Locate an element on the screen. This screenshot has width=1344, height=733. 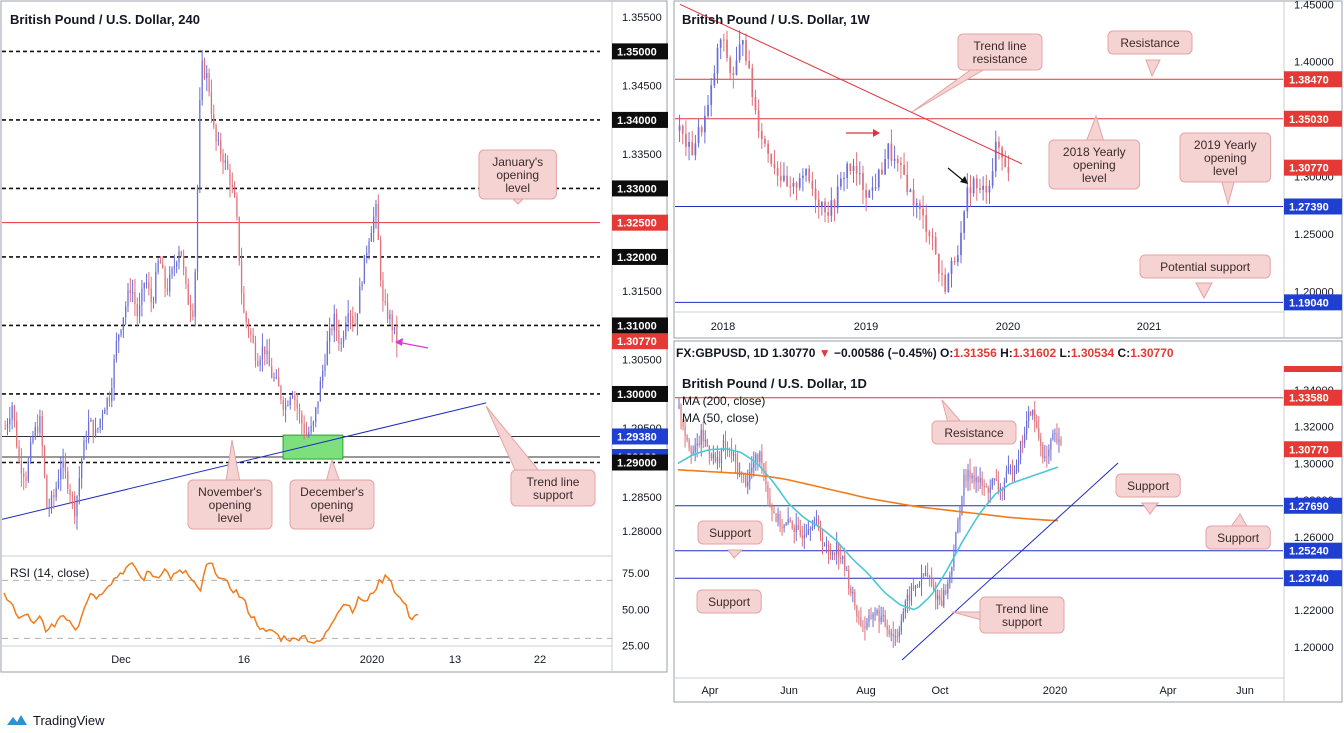
daily-x-tick: 2020 is located at coordinates (1055, 691).